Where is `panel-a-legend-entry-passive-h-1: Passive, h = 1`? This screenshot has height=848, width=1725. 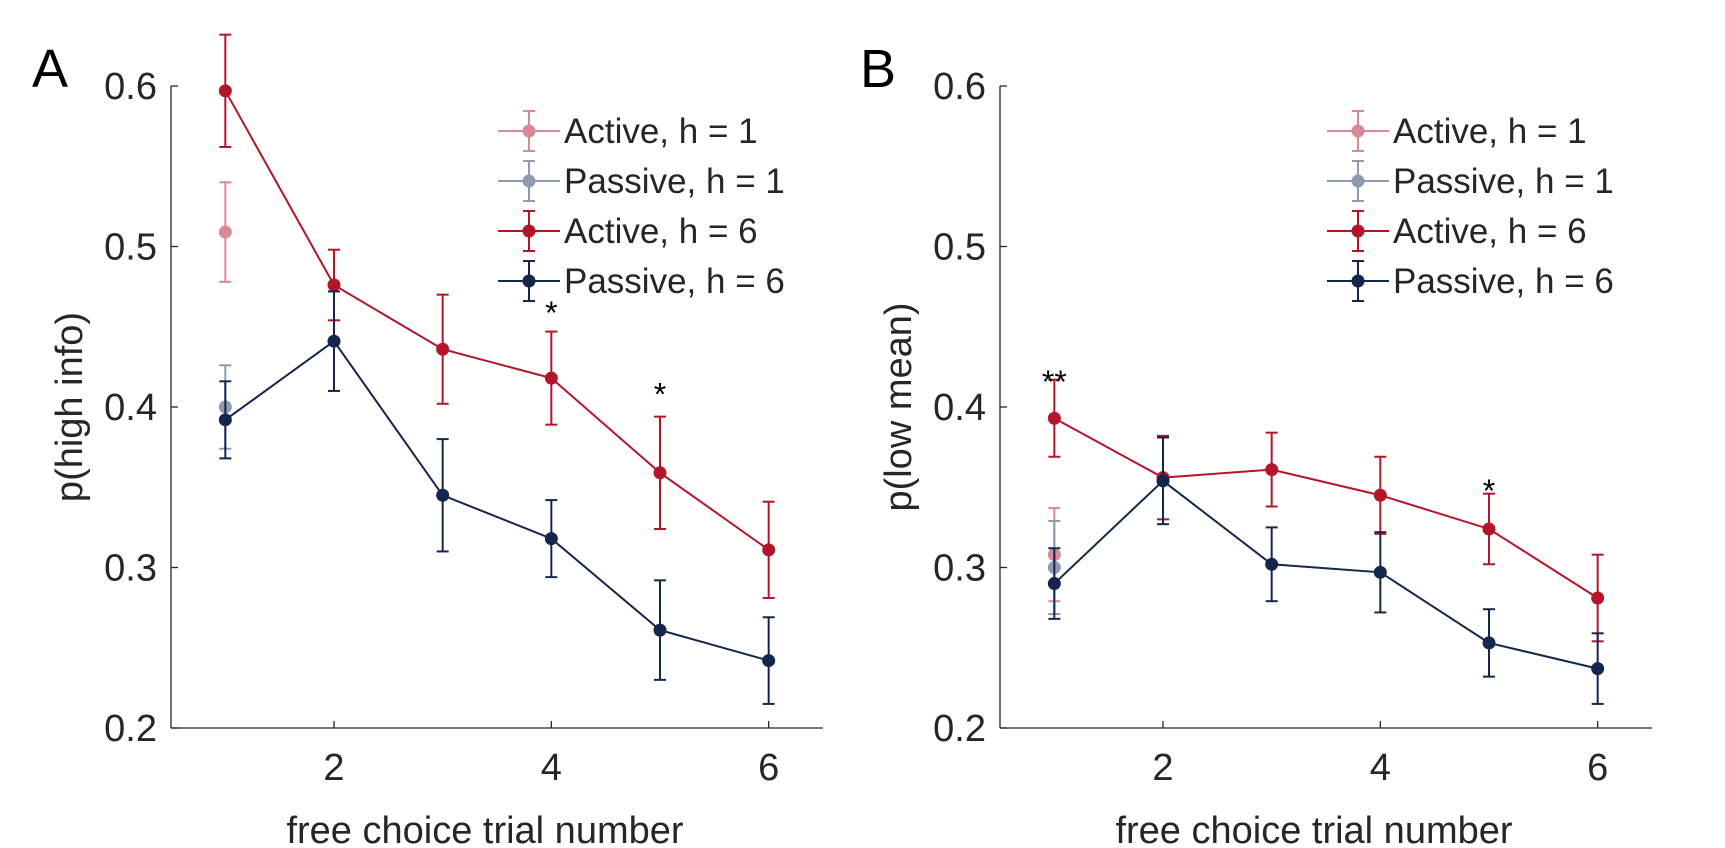
panel-a-legend-entry-passive-h-1: Passive, h = 1 is located at coordinates (641, 181).